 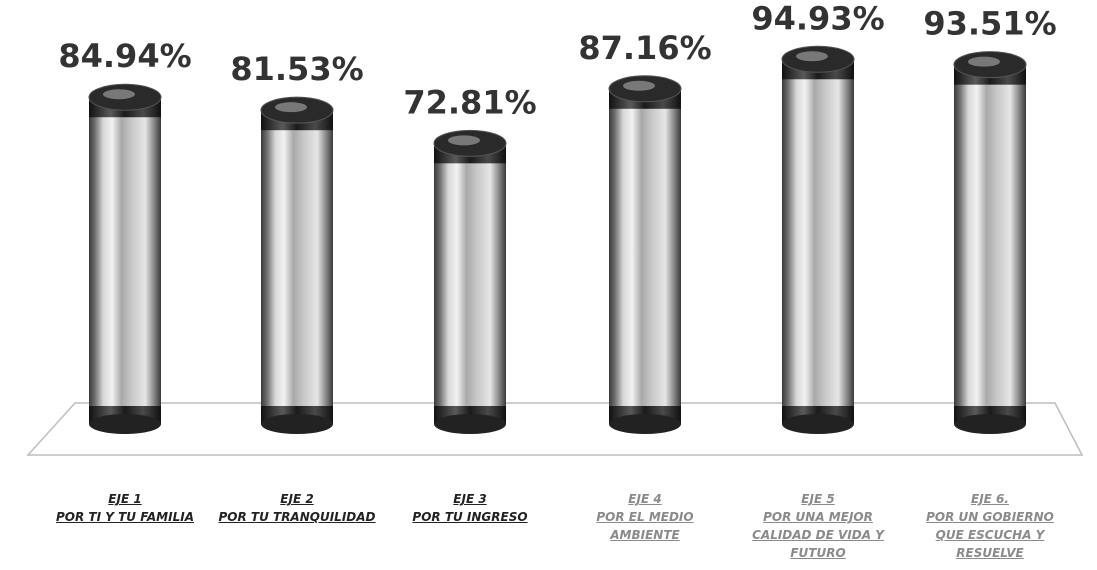 What do you see at coordinates (297, 499) in the screenshot?
I see `category-label-line: EJE 2` at bounding box center [297, 499].